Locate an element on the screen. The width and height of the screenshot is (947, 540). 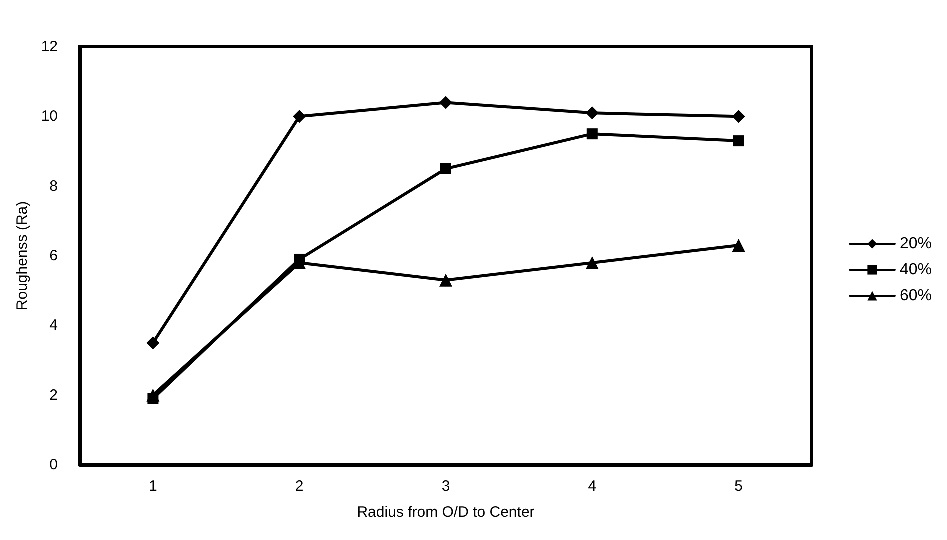
y-tick-label: 4 is located at coordinates (54, 325).